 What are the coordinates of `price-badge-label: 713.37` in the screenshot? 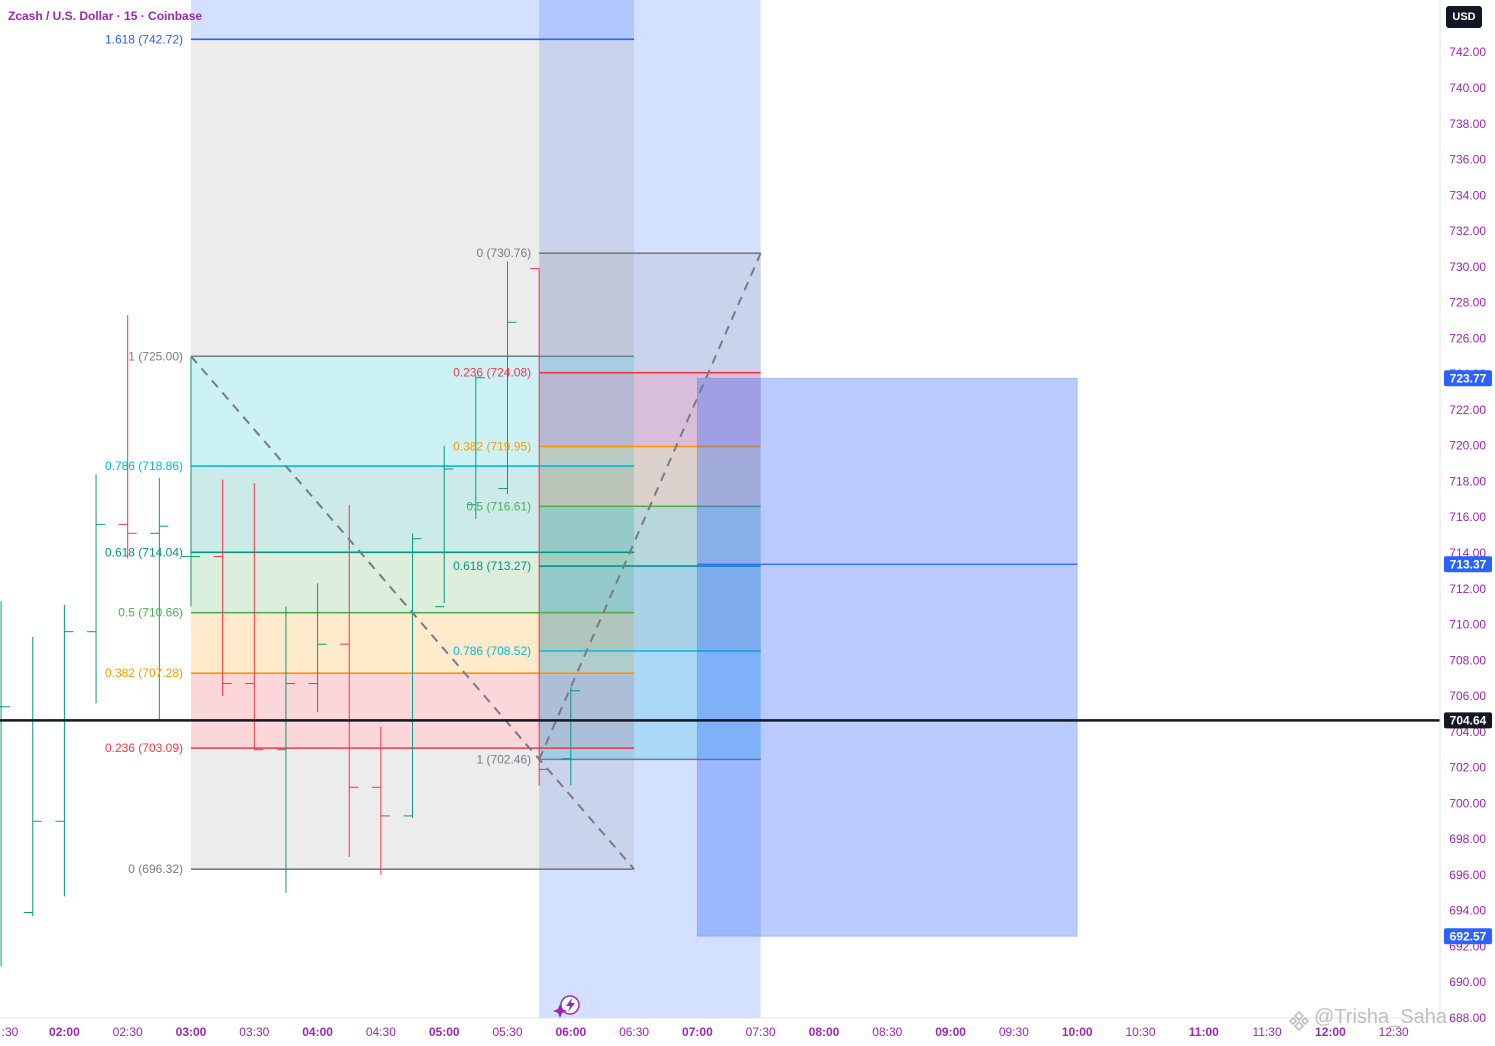 It's located at (1468, 564).